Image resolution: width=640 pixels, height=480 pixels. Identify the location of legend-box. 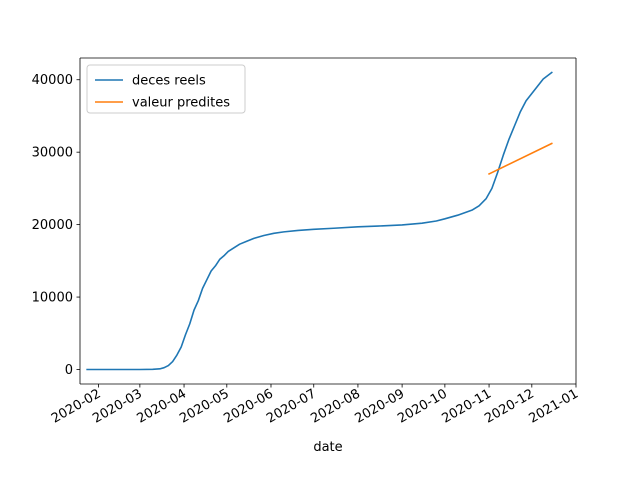
(166, 89).